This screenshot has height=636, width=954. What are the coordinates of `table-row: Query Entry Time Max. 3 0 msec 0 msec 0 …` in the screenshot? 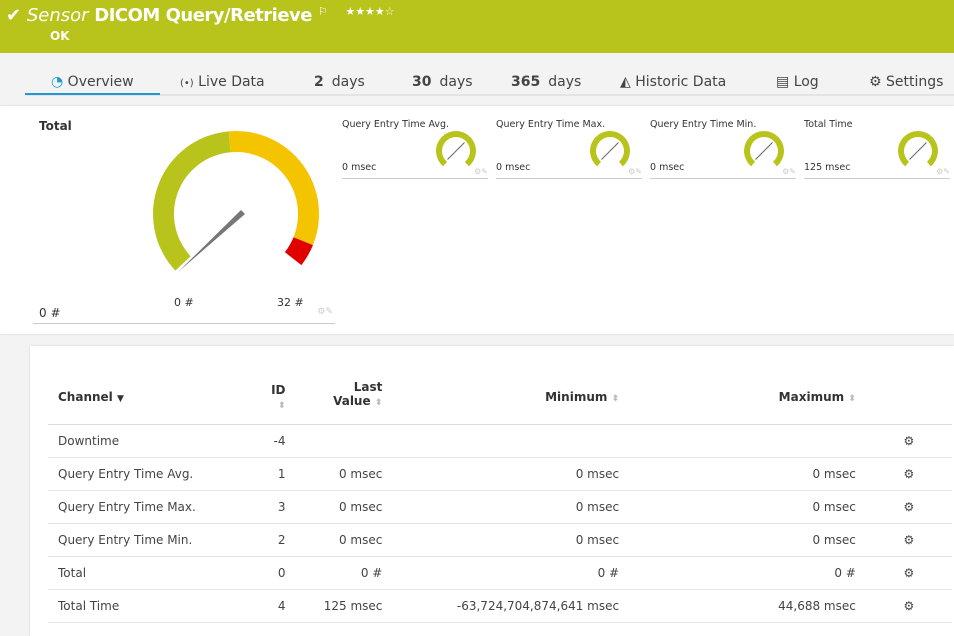 It's located at (500, 507).